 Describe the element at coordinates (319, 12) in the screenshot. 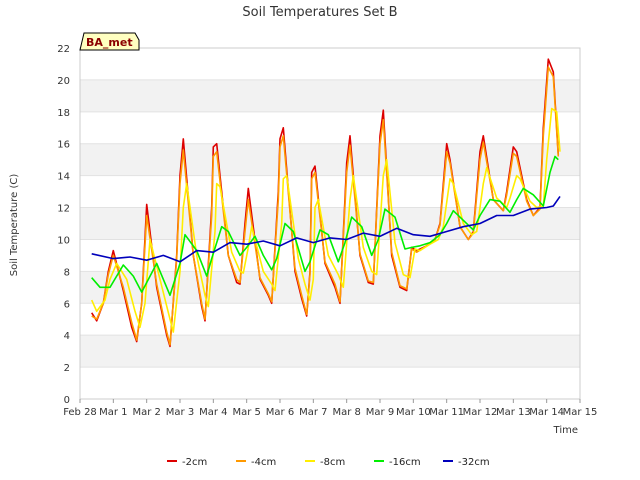

I see `chart-title: Soil Temperatures Set B` at that location.